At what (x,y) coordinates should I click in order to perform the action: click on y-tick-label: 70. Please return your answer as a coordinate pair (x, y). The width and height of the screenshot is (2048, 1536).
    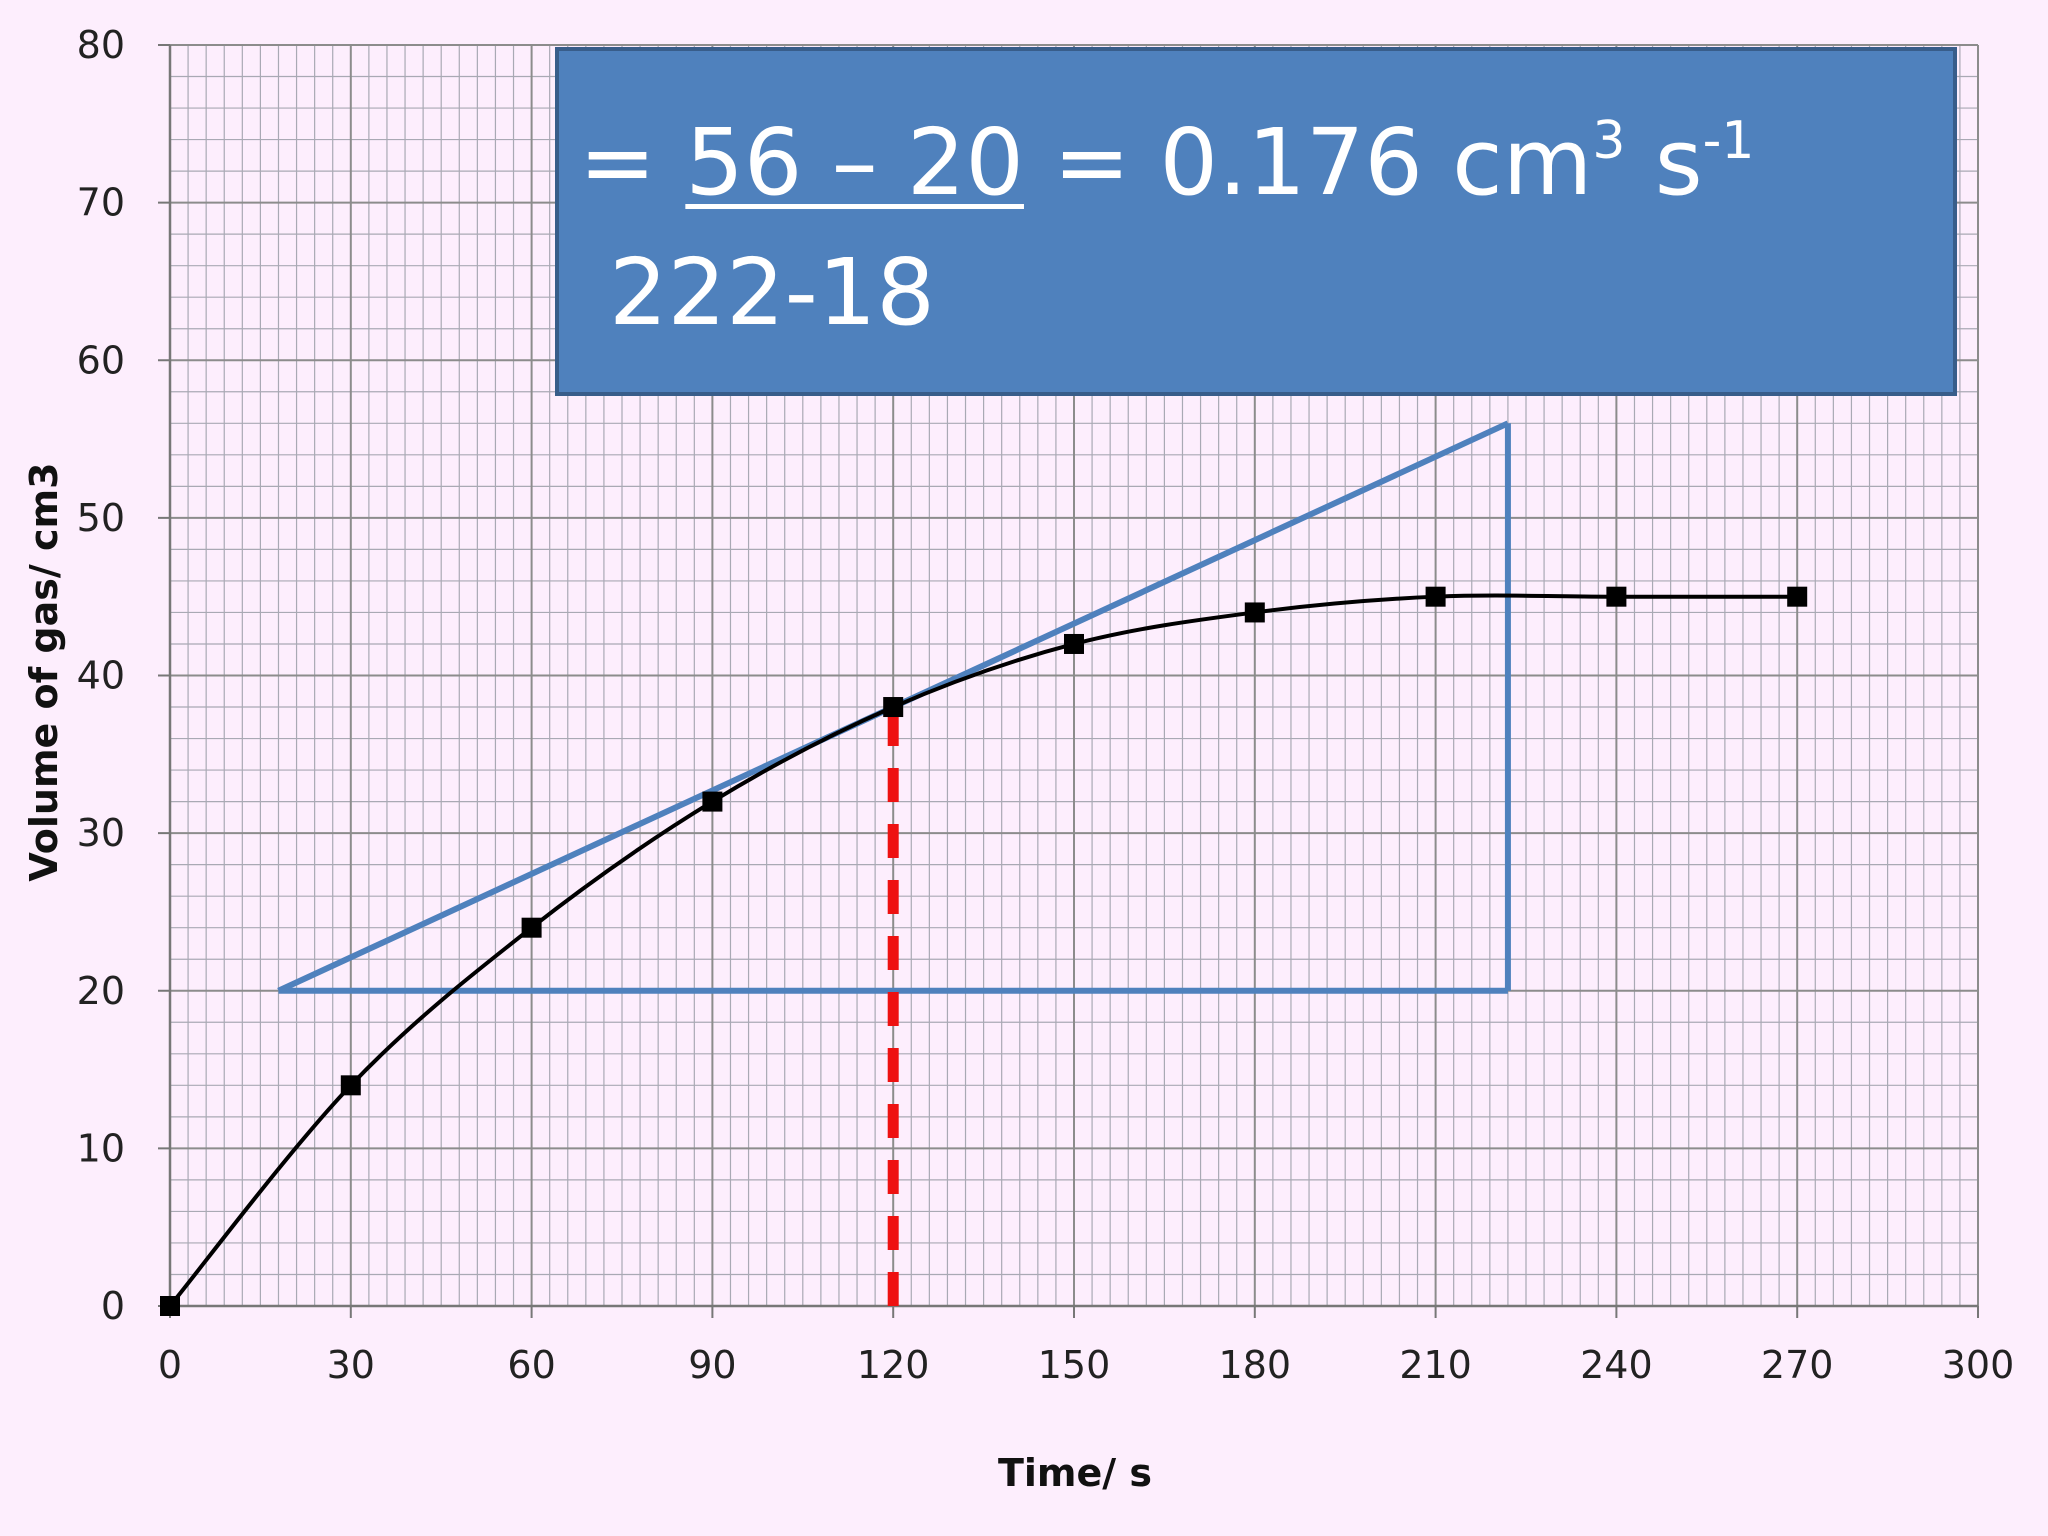
    Looking at the image, I should click on (101, 203).